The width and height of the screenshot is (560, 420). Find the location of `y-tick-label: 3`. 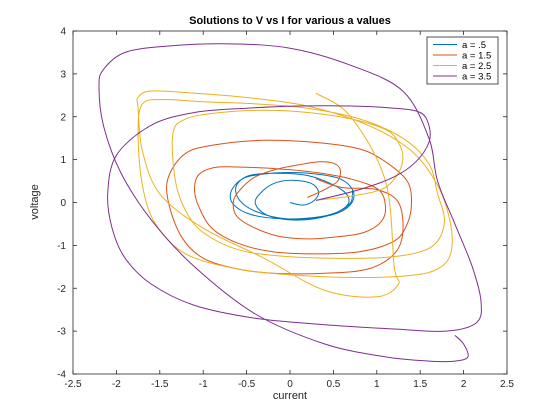

y-tick-label: 3 is located at coordinates (63, 74).